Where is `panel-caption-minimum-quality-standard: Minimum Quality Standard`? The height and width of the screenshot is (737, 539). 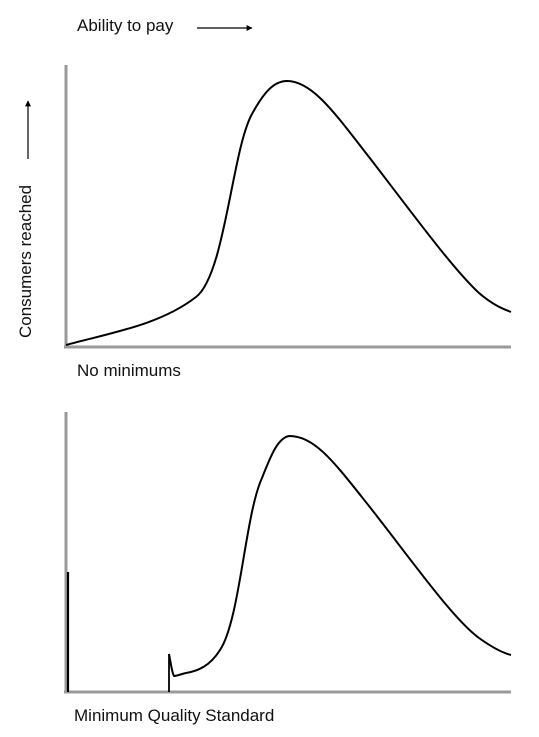 panel-caption-minimum-quality-standard: Minimum Quality Standard is located at coordinates (174, 715).